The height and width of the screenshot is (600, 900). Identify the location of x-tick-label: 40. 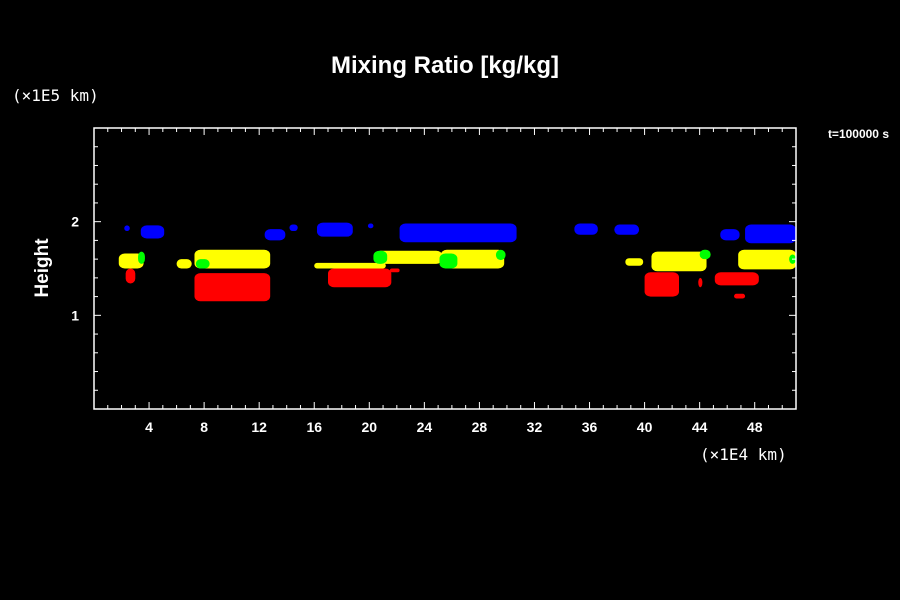
(645, 427).